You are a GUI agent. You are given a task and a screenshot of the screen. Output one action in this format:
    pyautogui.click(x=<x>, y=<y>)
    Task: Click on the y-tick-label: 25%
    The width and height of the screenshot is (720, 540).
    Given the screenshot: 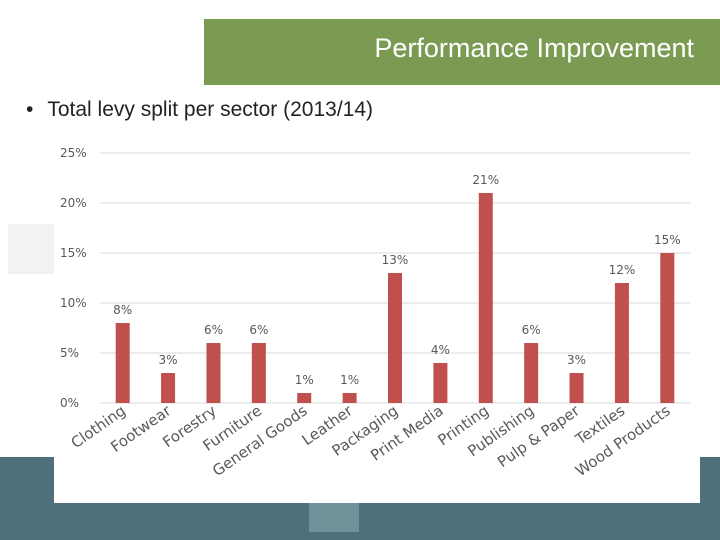 What is the action you would take?
    pyautogui.click(x=73, y=153)
    